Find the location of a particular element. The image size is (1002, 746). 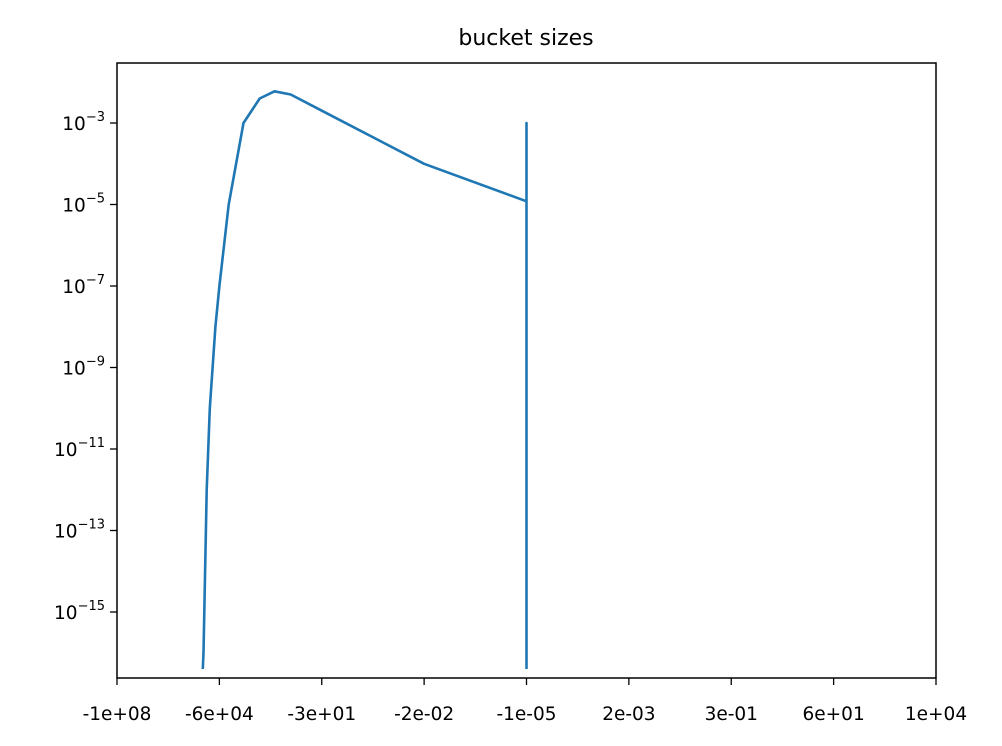

x-tick-label: -6e+04 is located at coordinates (219, 714).